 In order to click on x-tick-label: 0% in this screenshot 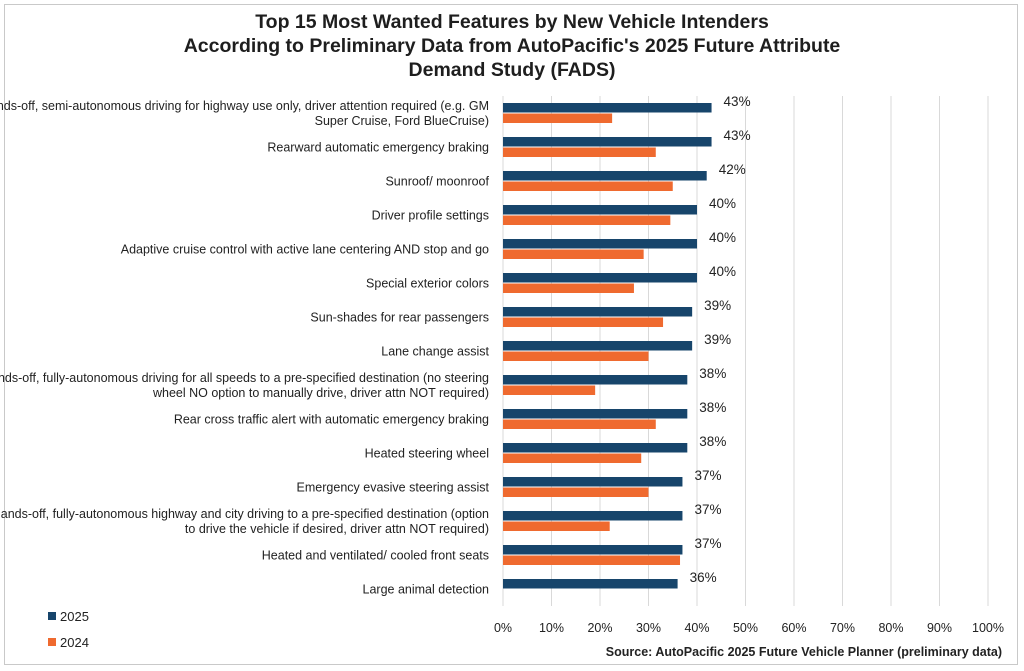, I will do `click(503, 628)`.